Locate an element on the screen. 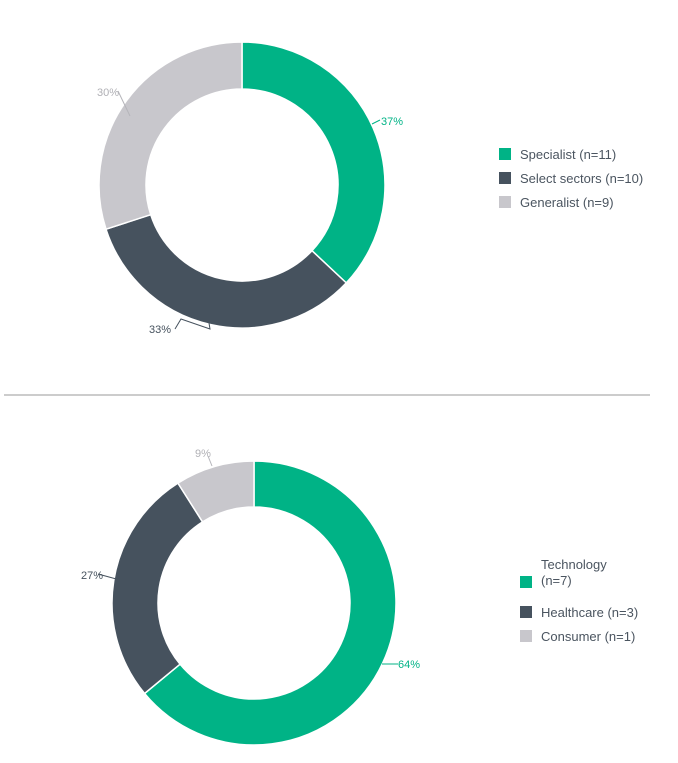  legend-label-select-sectors: Select sectors (n=10) is located at coordinates (581, 178).